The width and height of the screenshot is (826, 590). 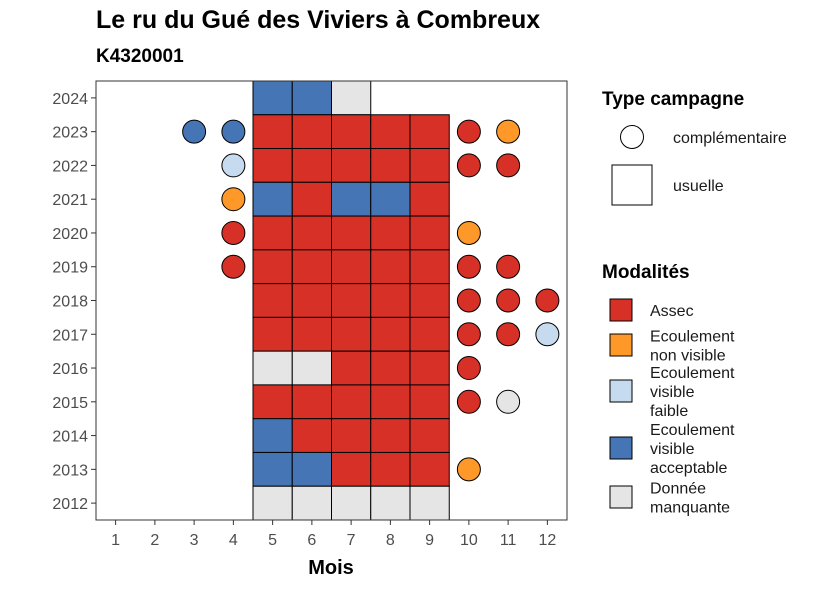 What do you see at coordinates (698, 186) in the screenshot?
I see `legend-label-usuelle: usuelle` at bounding box center [698, 186].